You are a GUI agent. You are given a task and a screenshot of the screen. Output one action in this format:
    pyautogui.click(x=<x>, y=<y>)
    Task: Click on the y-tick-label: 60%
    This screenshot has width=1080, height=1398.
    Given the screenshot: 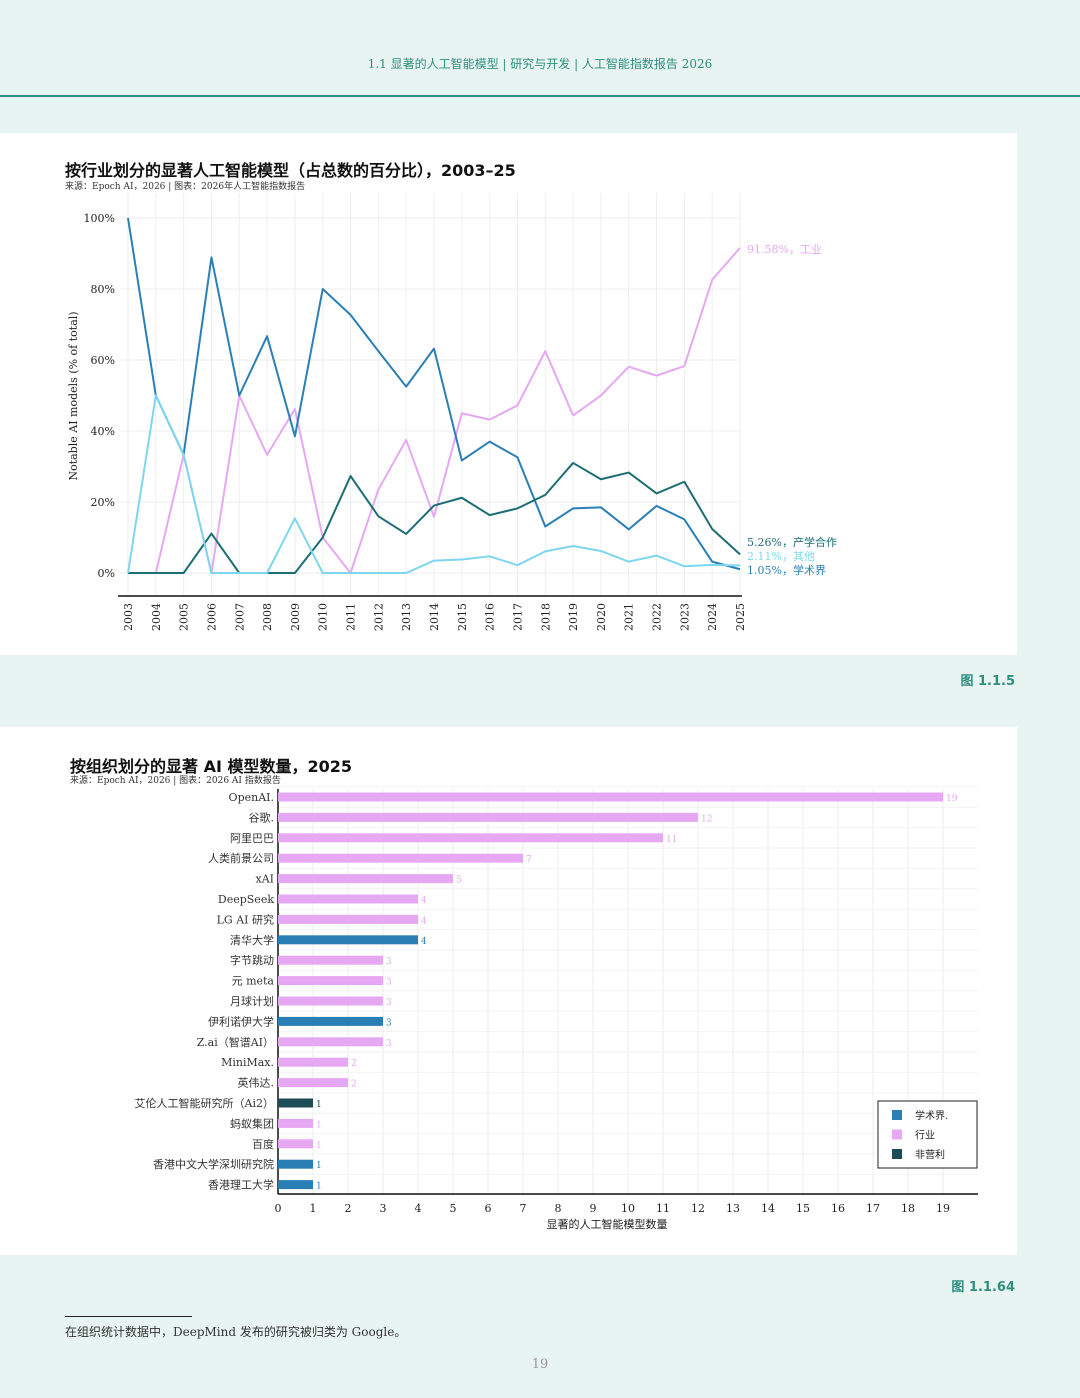 What is the action you would take?
    pyautogui.click(x=103, y=360)
    